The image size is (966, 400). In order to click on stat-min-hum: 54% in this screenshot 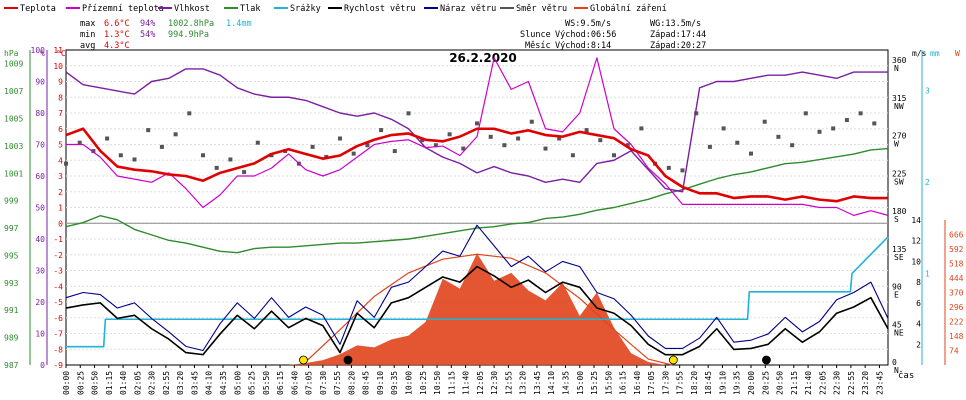, I will do `click(147, 35)`.